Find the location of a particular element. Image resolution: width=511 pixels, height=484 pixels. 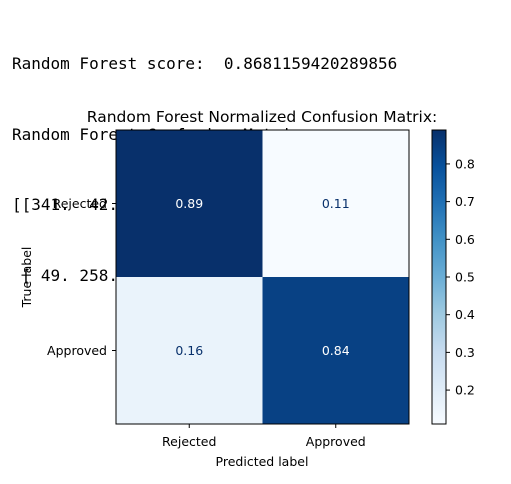

cell-value-label: 0.89 is located at coordinates (189, 203).